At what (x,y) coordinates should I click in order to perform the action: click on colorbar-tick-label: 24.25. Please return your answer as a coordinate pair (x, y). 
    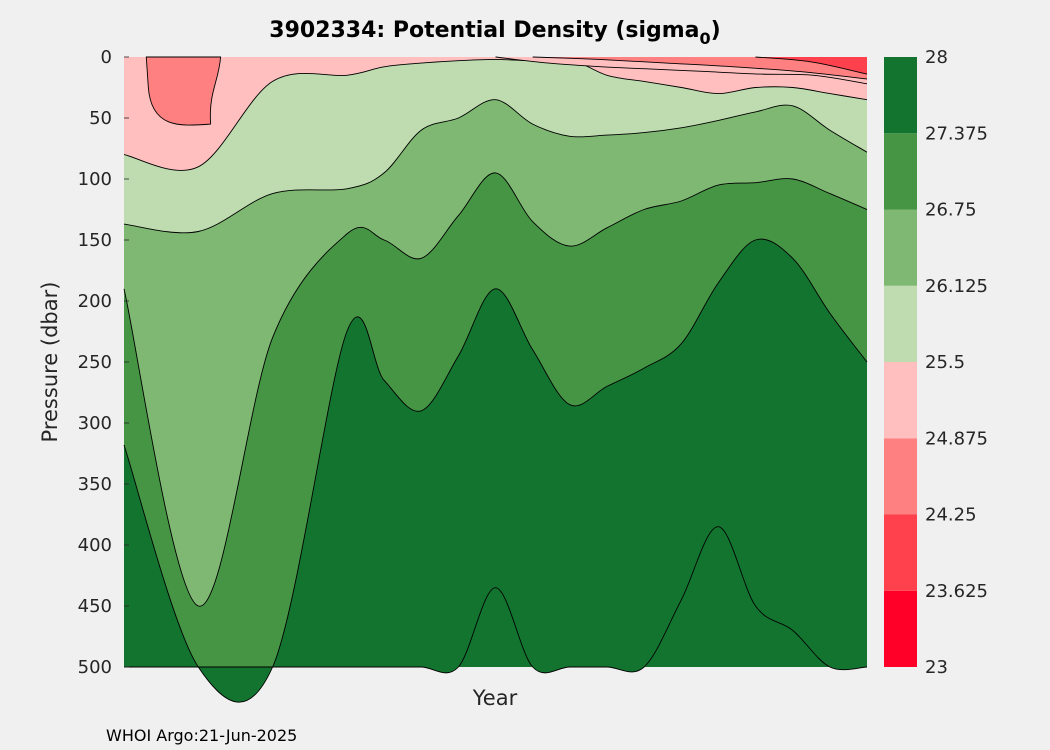
    Looking at the image, I should click on (951, 515).